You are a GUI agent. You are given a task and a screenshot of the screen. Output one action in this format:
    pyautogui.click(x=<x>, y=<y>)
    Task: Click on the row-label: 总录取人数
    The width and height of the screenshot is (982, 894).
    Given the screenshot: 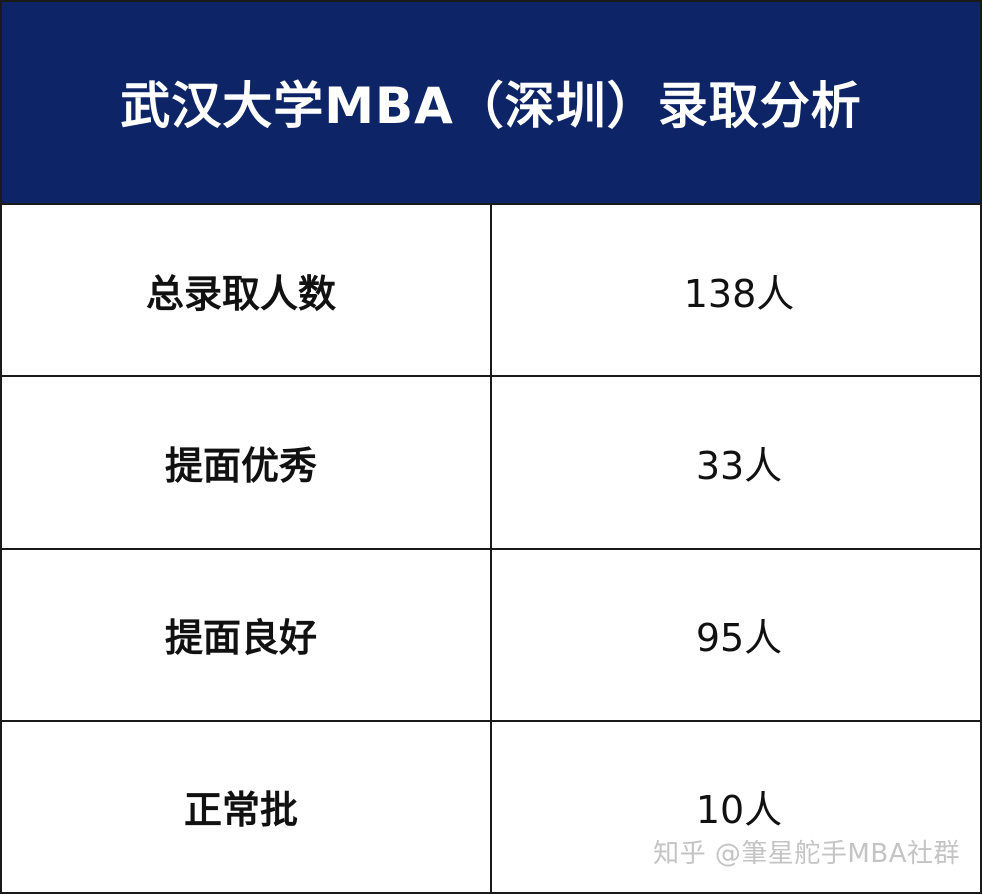 What is the action you would take?
    pyautogui.click(x=247, y=290)
    